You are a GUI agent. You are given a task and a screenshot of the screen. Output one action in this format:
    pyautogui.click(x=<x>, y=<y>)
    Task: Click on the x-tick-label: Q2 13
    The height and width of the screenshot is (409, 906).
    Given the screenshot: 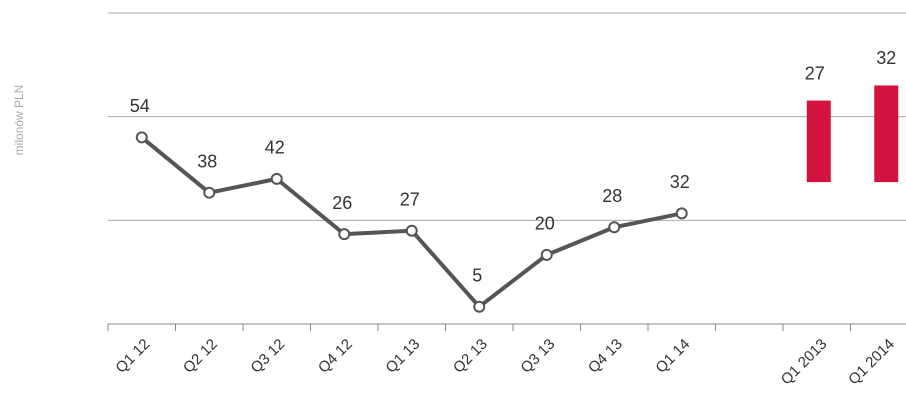 What is the action you would take?
    pyautogui.click(x=470, y=356)
    